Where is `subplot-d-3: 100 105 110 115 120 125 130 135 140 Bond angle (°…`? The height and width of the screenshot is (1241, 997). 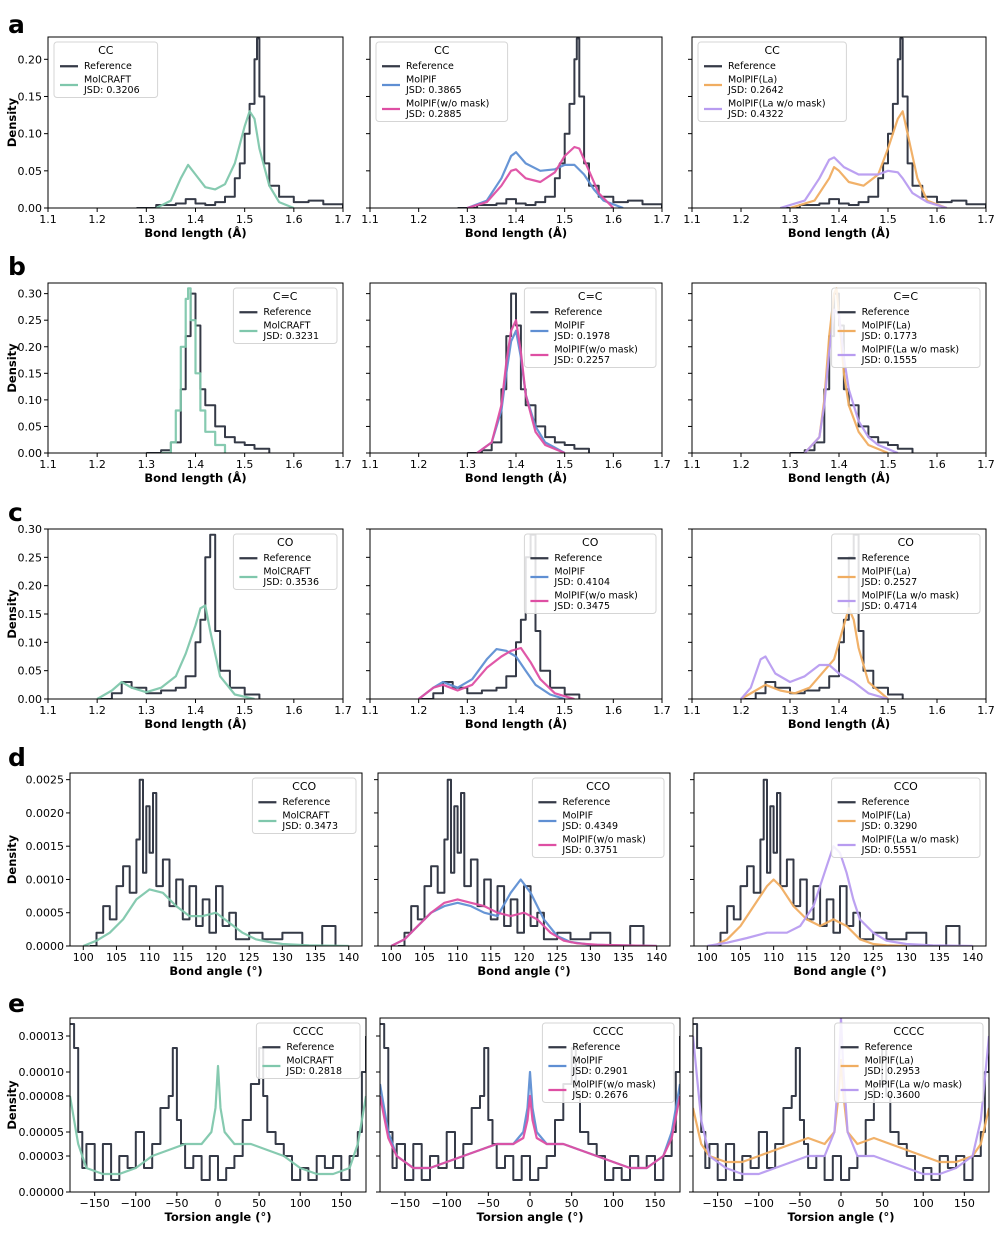
subplot-d-3: 100 105 110 115 120 125 130 135 140 Bond angle (°… is located at coordinates (838, 875).